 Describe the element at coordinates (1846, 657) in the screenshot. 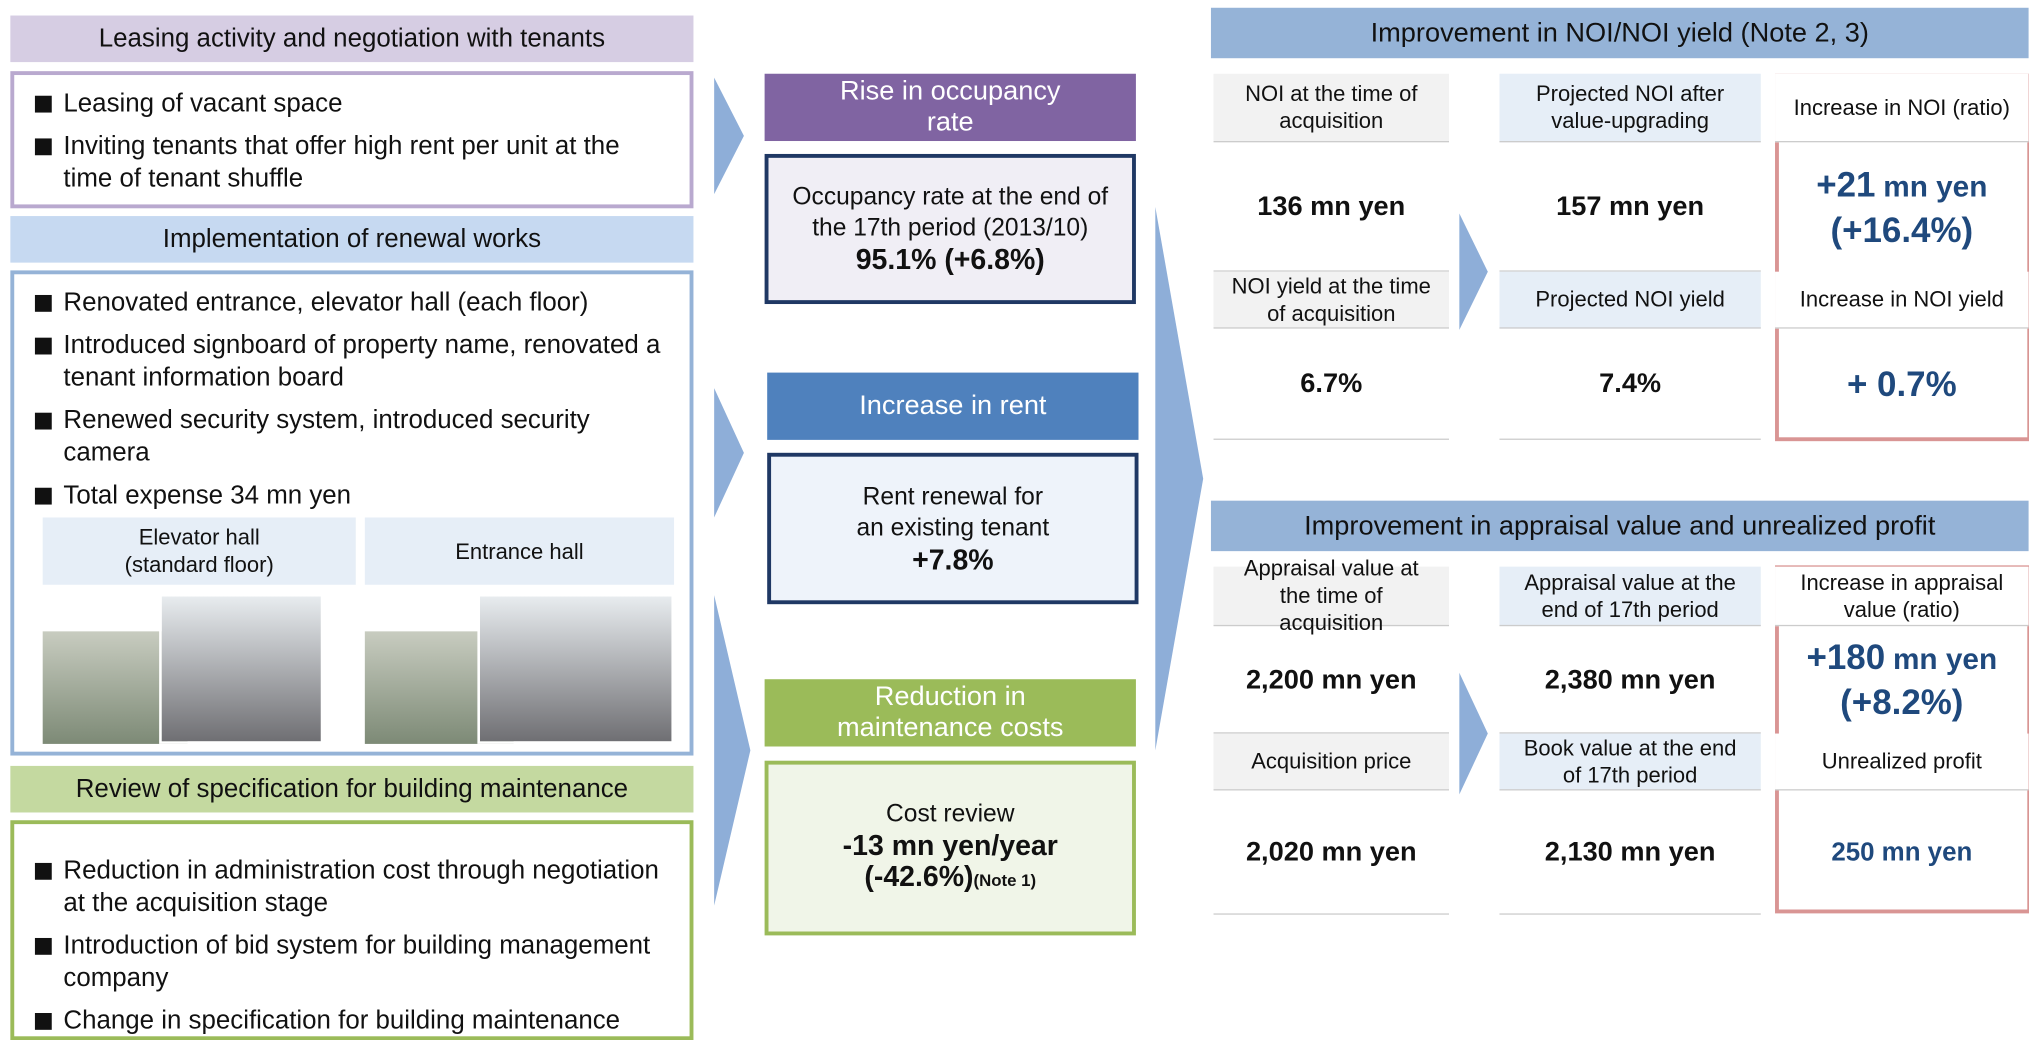

I see `value-num: +180` at that location.